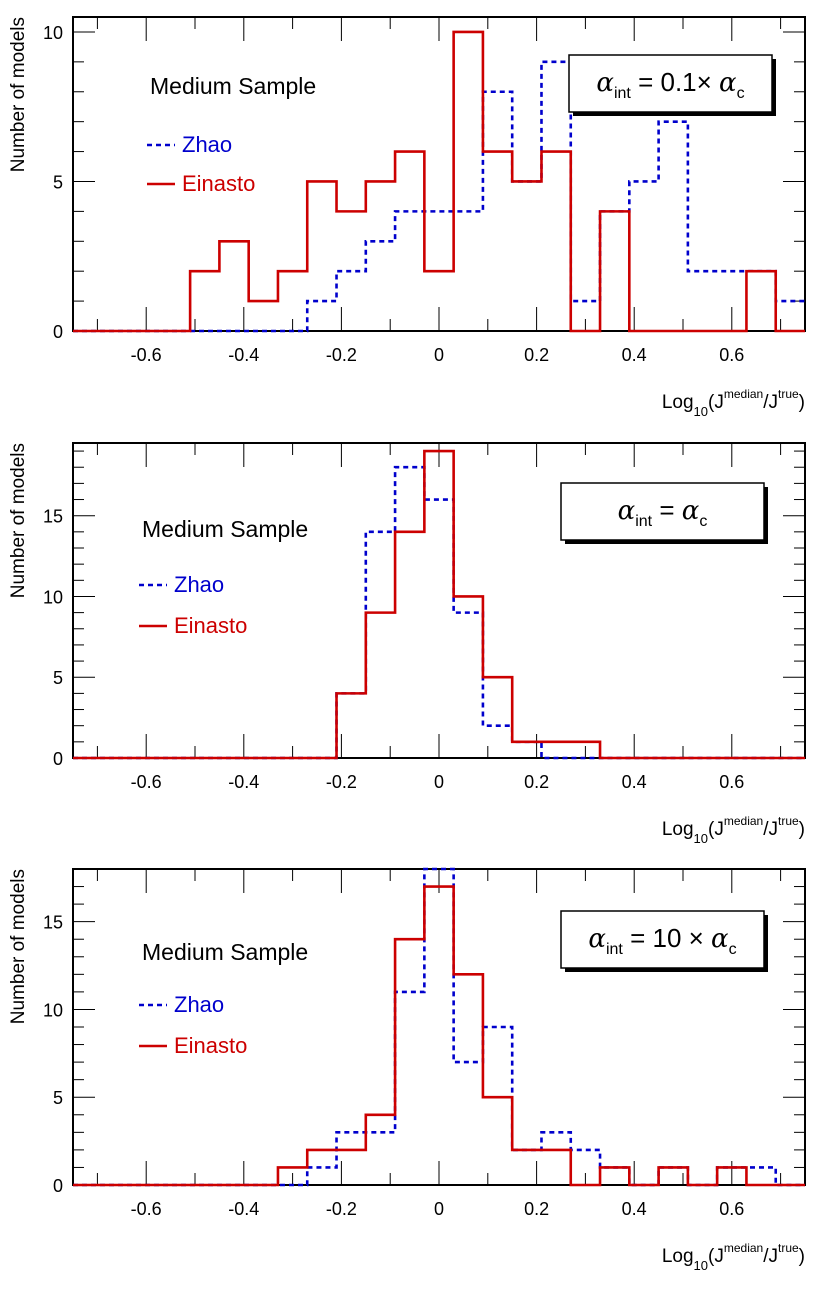 The width and height of the screenshot is (830, 1291). I want to click on alpha-box-label: αint = 10 × αc, so click(662, 940).